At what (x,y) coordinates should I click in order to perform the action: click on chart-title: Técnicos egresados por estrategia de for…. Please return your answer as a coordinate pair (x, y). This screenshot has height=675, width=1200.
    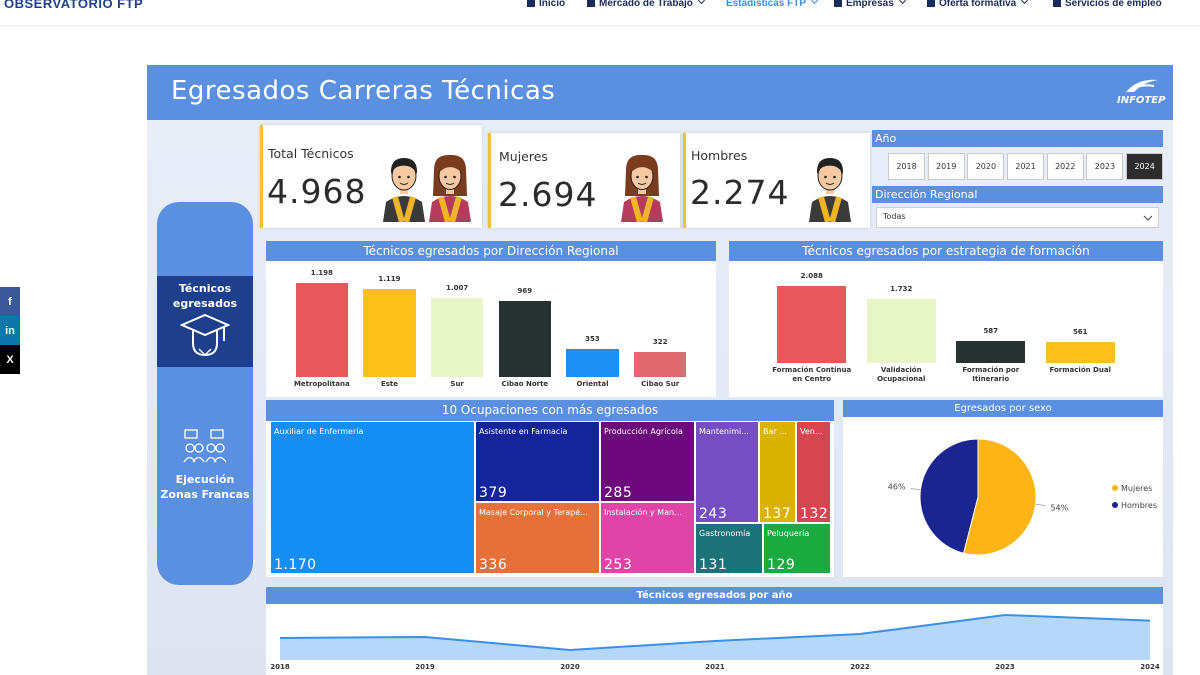
    Looking at the image, I should click on (946, 251).